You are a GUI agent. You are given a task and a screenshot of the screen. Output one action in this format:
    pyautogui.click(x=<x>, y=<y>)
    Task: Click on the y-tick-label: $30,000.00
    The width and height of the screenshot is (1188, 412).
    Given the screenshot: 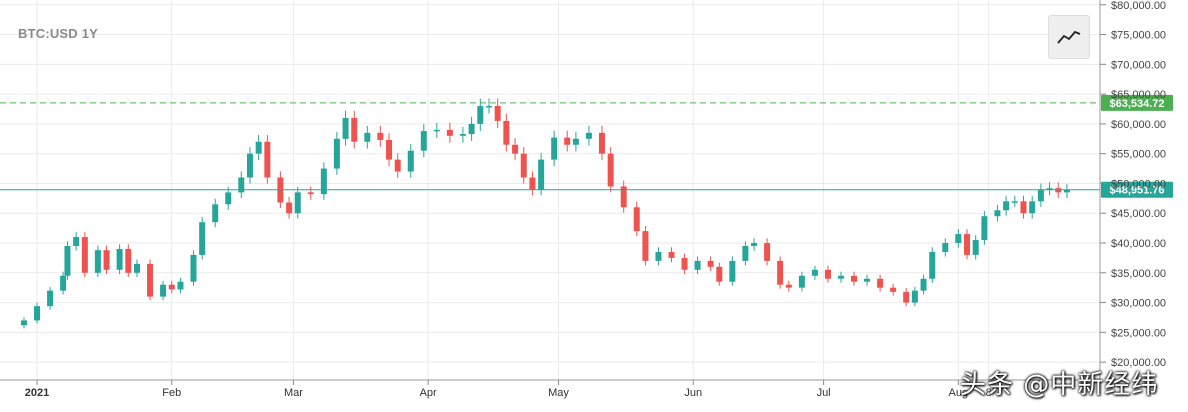 What is the action you would take?
    pyautogui.click(x=1138, y=304)
    